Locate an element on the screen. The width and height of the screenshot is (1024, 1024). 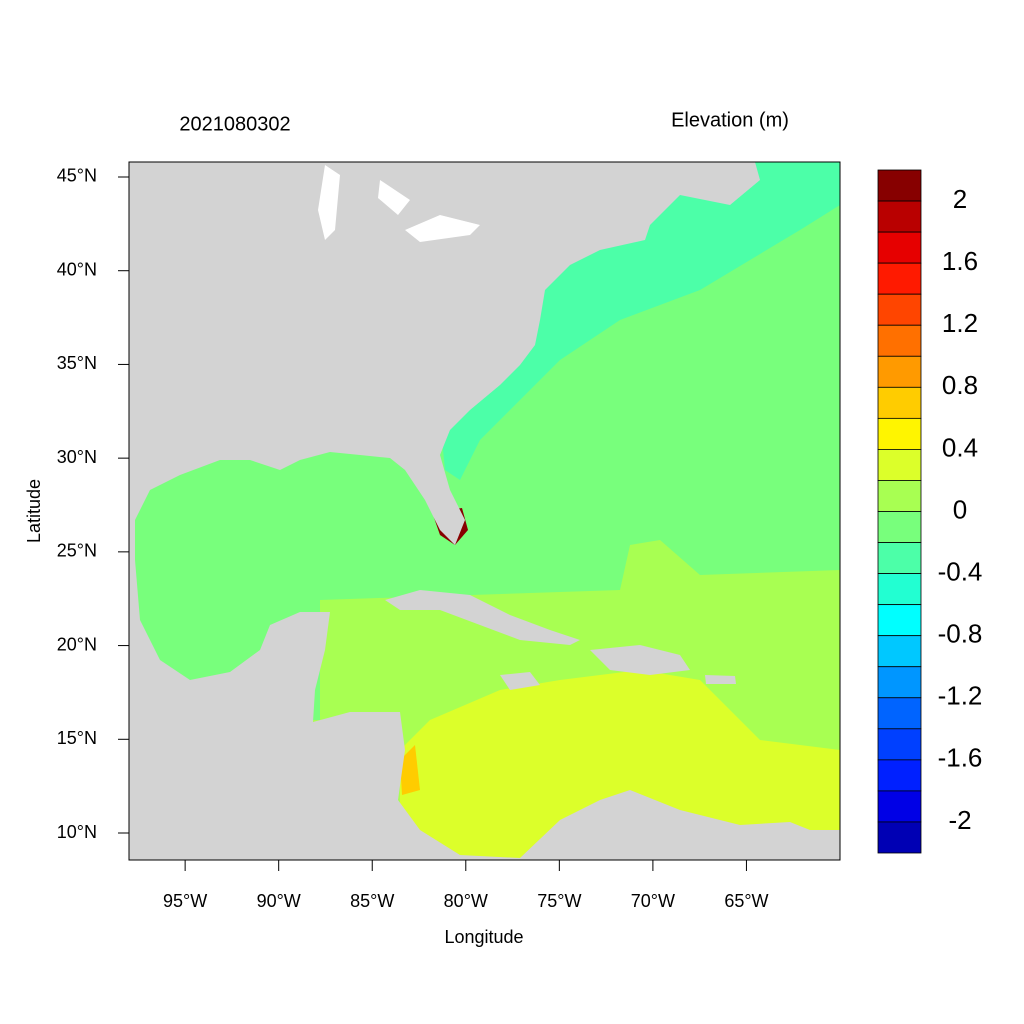
y-tick-label: 20°N is located at coordinates (77, 644).